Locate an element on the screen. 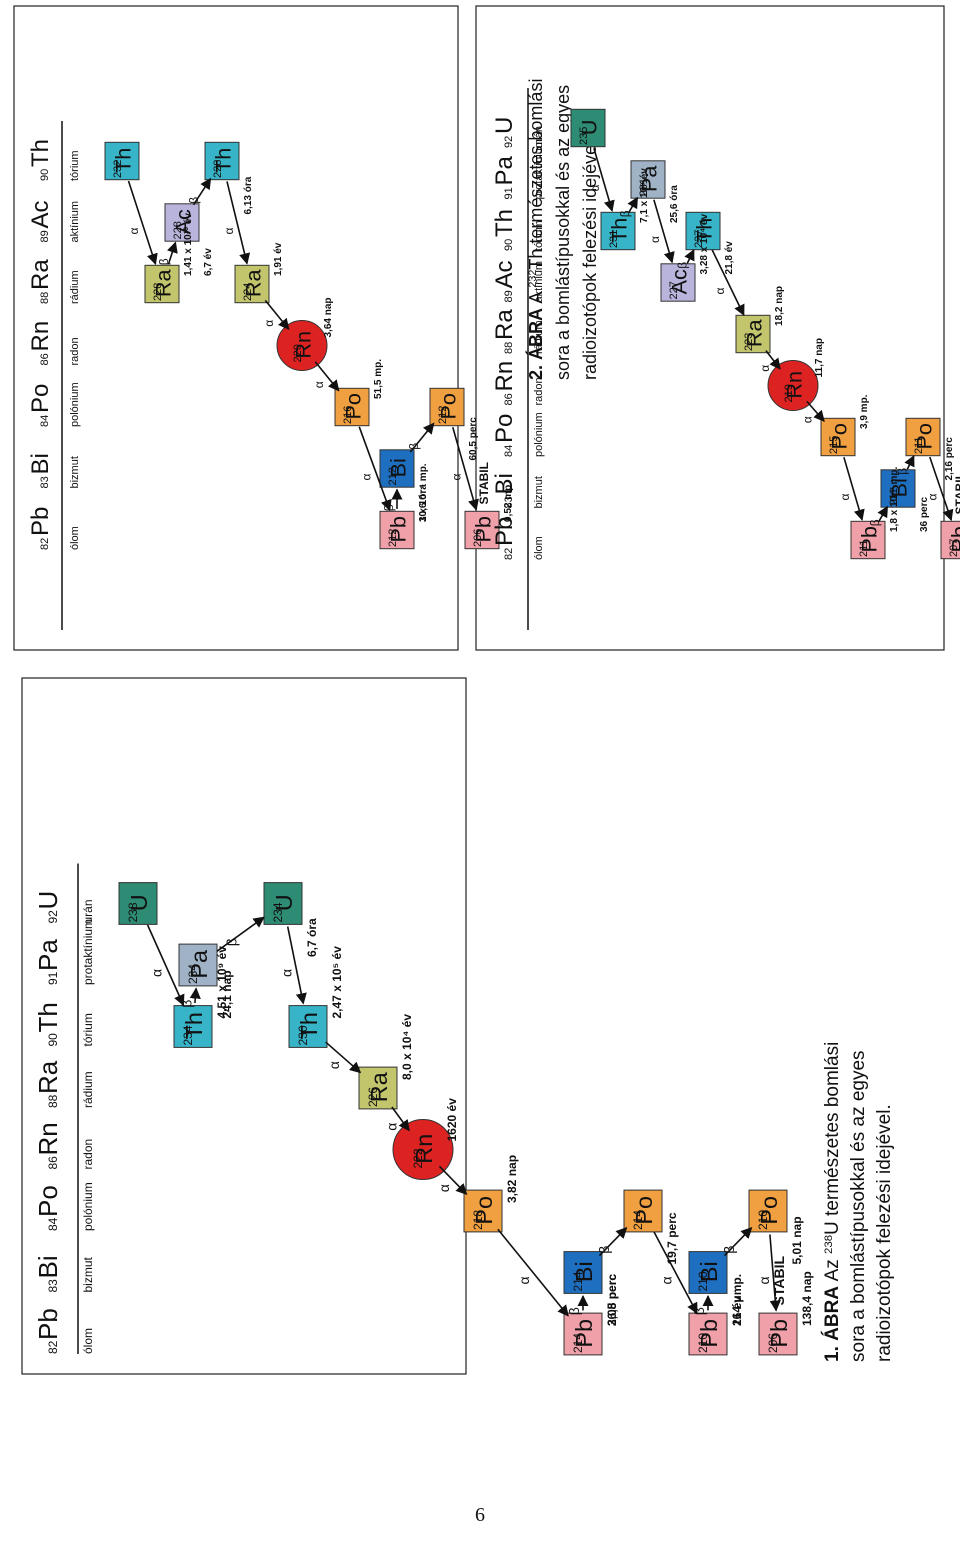 Image resolution: width=960 pixels, height=1554 pixels. decay-step: α 3 x 10⁻⁴ mp. is located at coordinates (393, 474).